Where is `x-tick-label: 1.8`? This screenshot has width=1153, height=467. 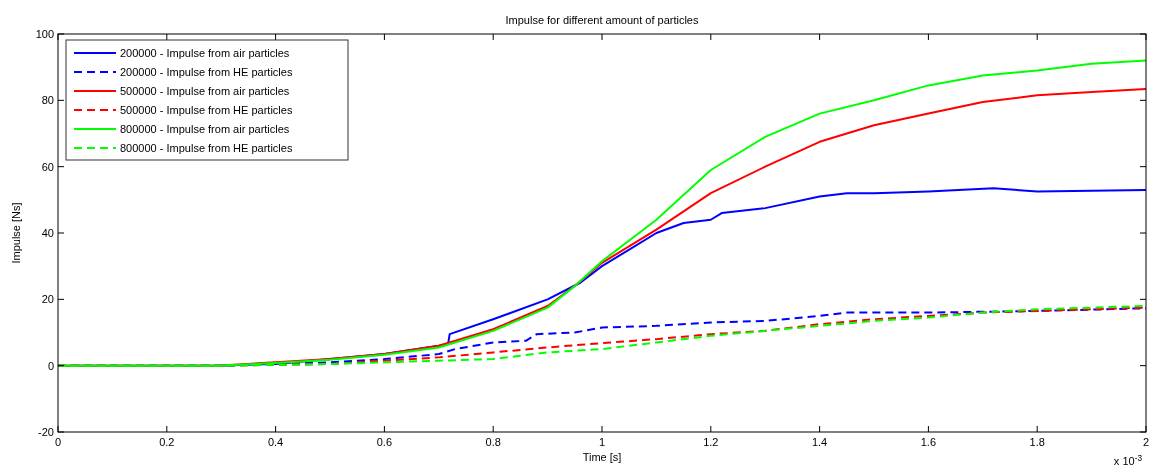 x-tick-label: 1.8 is located at coordinates (1037, 442).